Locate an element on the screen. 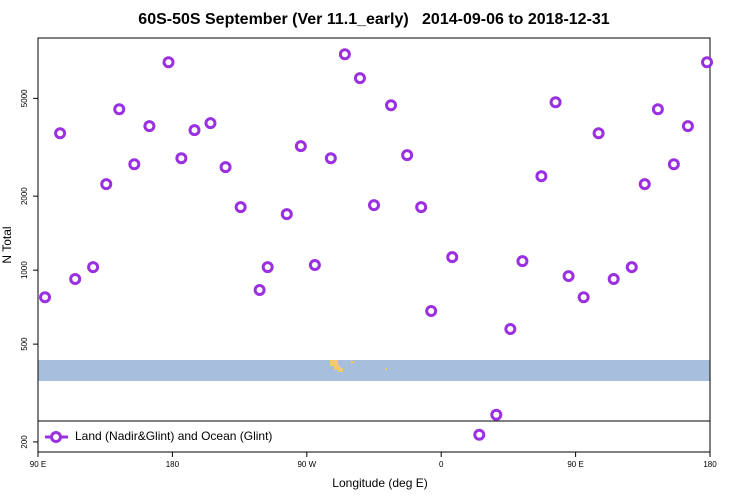 The width and height of the screenshot is (750, 500). y-tick-label: 500 is located at coordinates (24, 344).